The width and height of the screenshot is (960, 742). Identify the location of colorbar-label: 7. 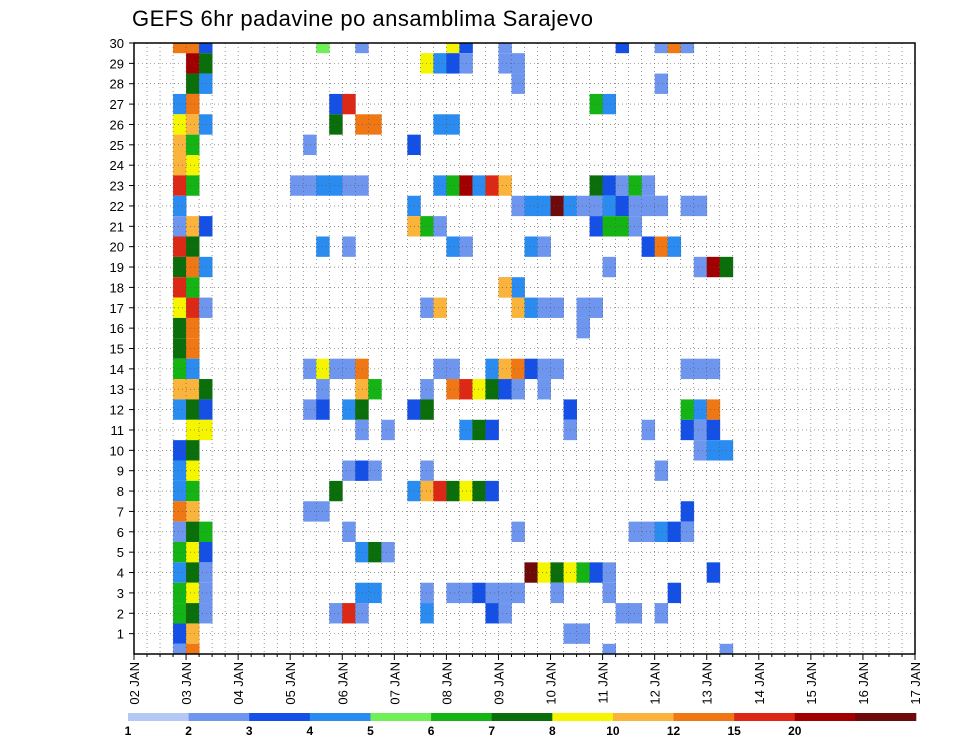
(491, 731).